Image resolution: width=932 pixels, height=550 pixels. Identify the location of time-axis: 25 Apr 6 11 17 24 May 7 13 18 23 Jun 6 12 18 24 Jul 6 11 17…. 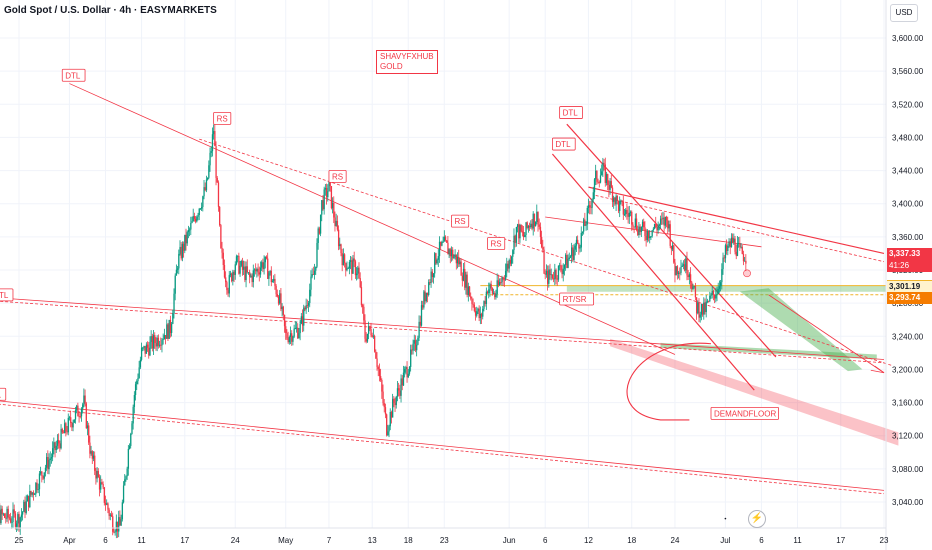
(452, 540).